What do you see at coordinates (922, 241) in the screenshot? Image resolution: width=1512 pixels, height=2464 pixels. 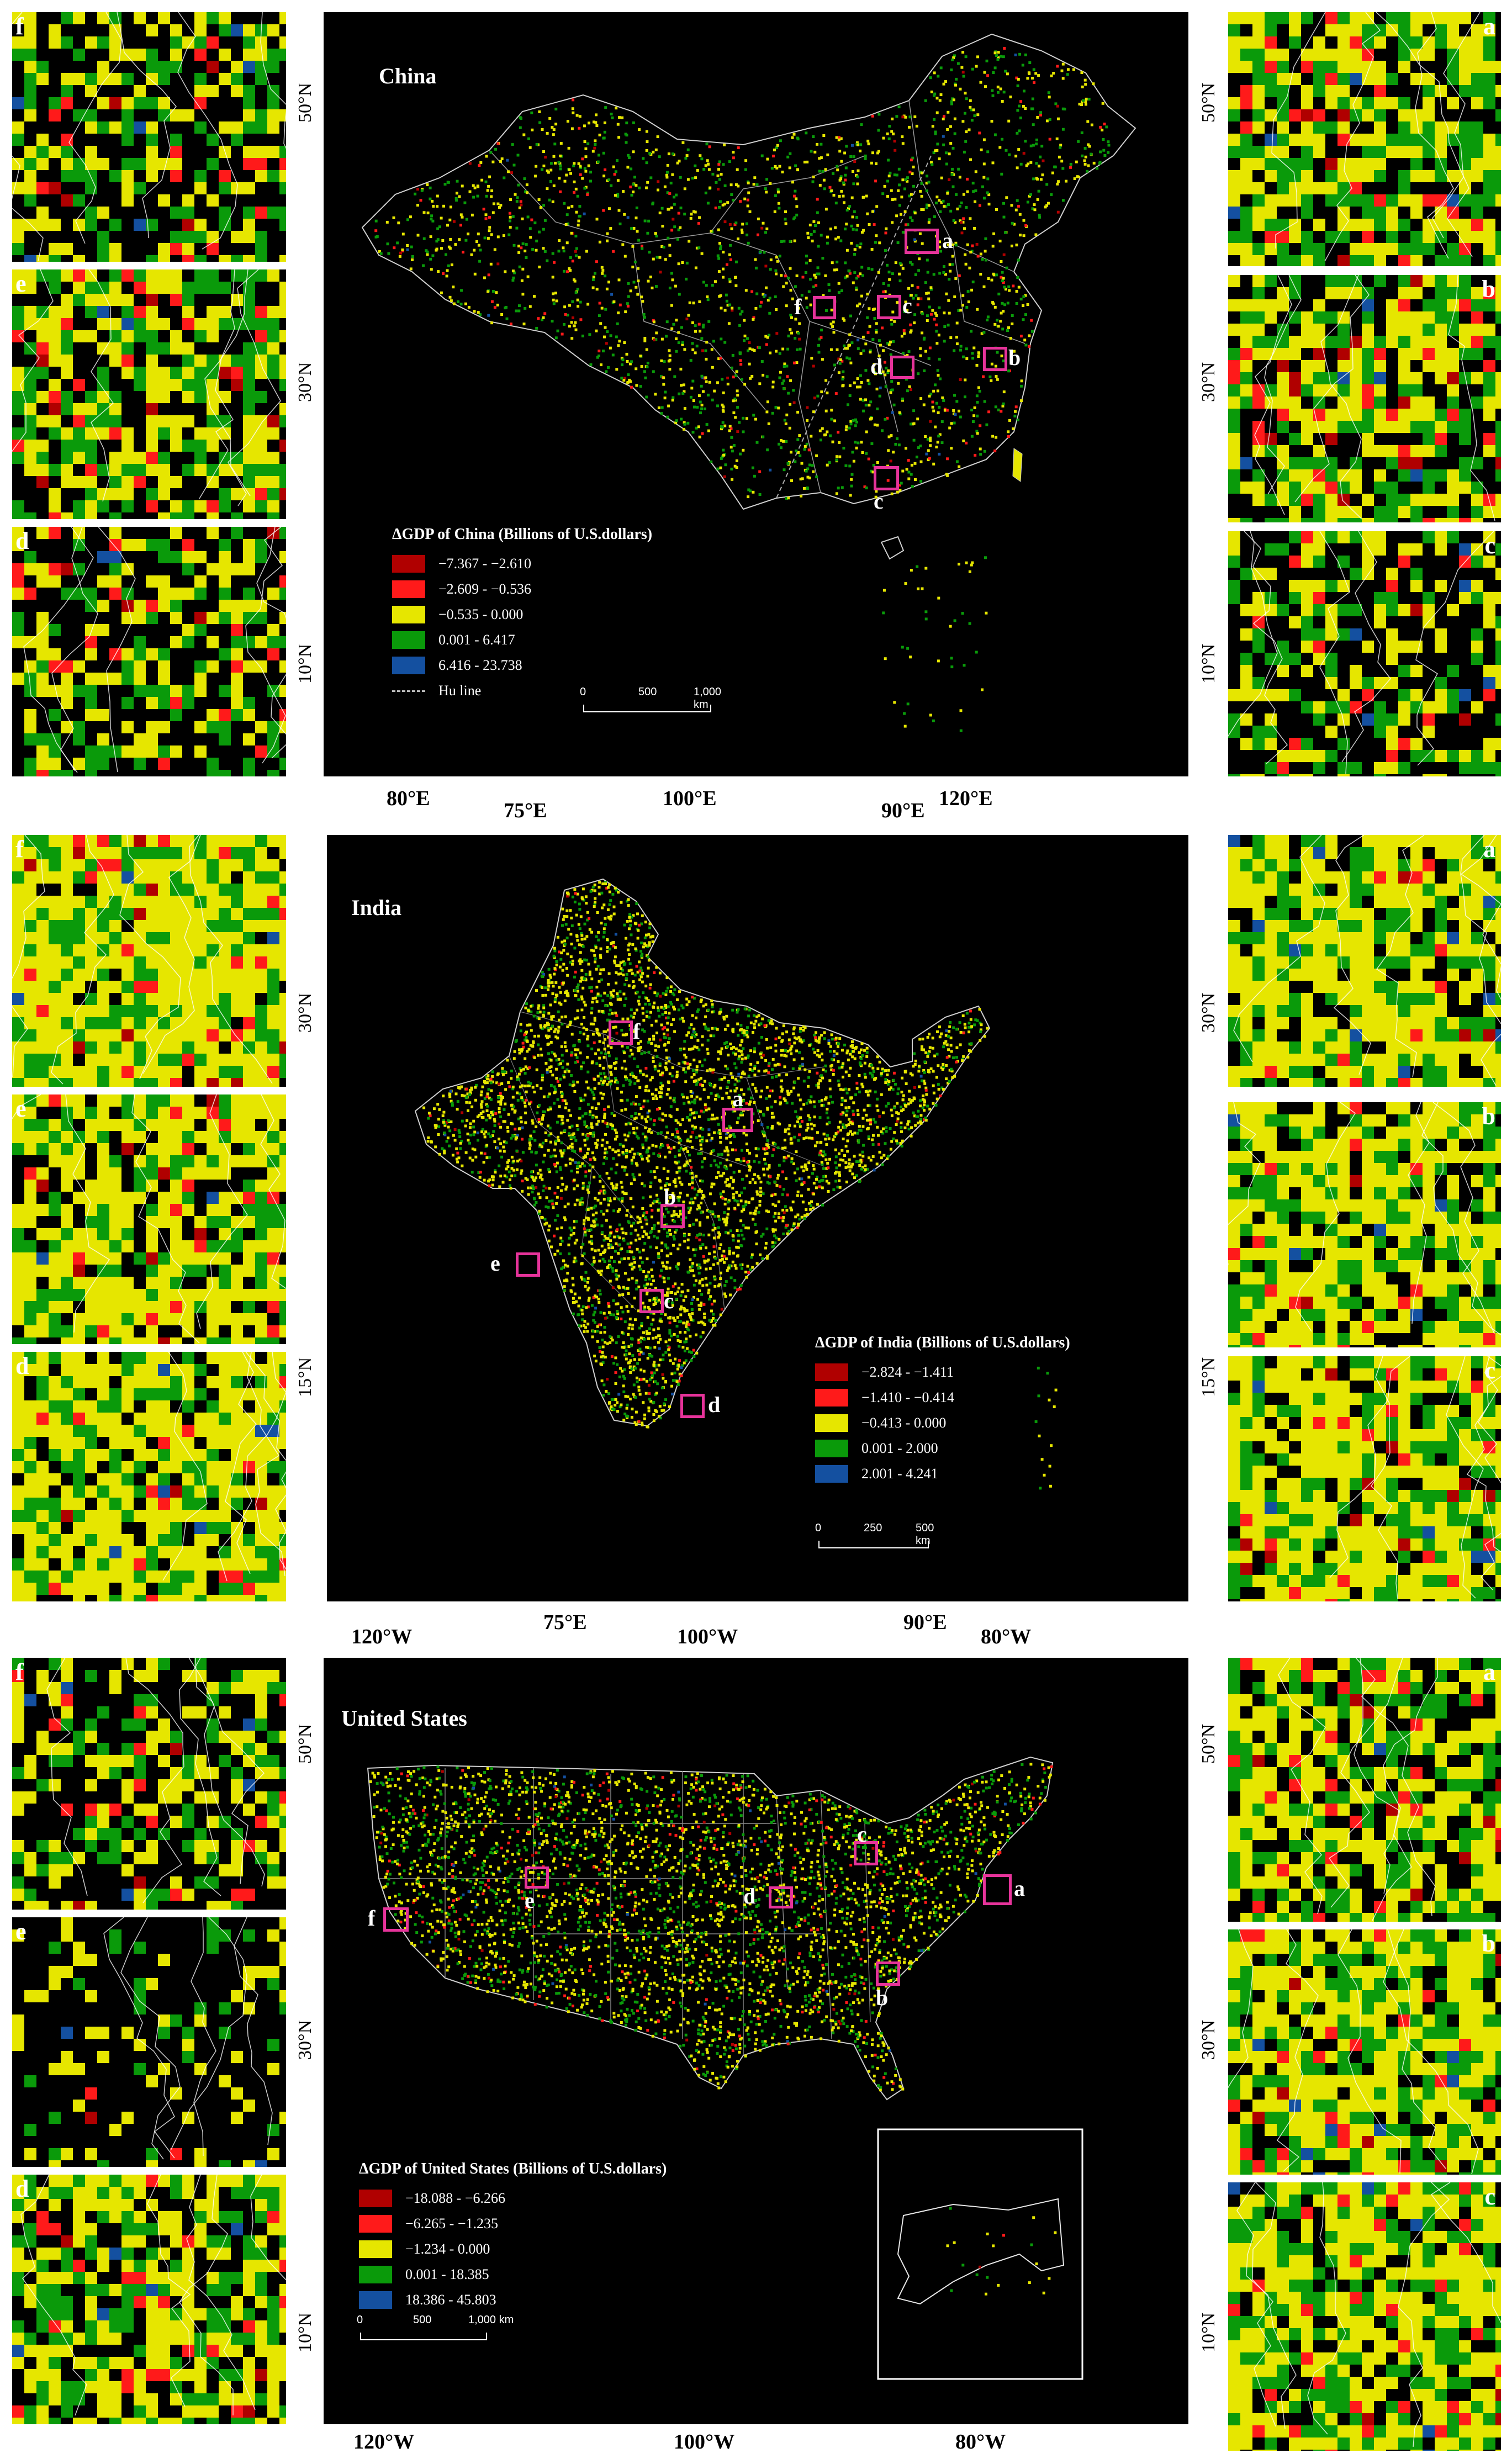 I see `china-roi-a` at bounding box center [922, 241].